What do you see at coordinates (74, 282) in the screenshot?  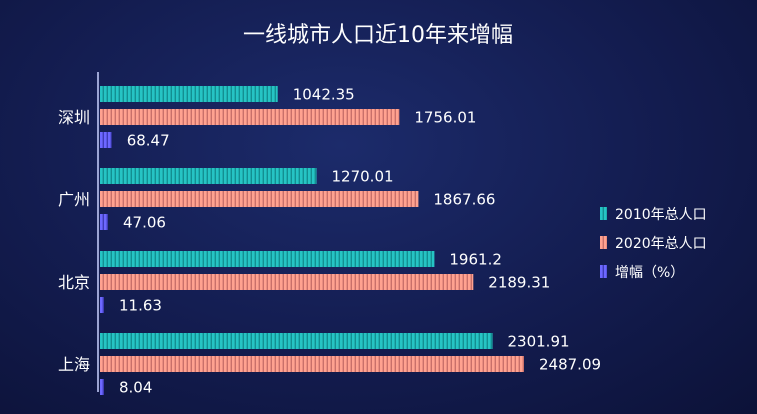 I see `category-label: 北京` at bounding box center [74, 282].